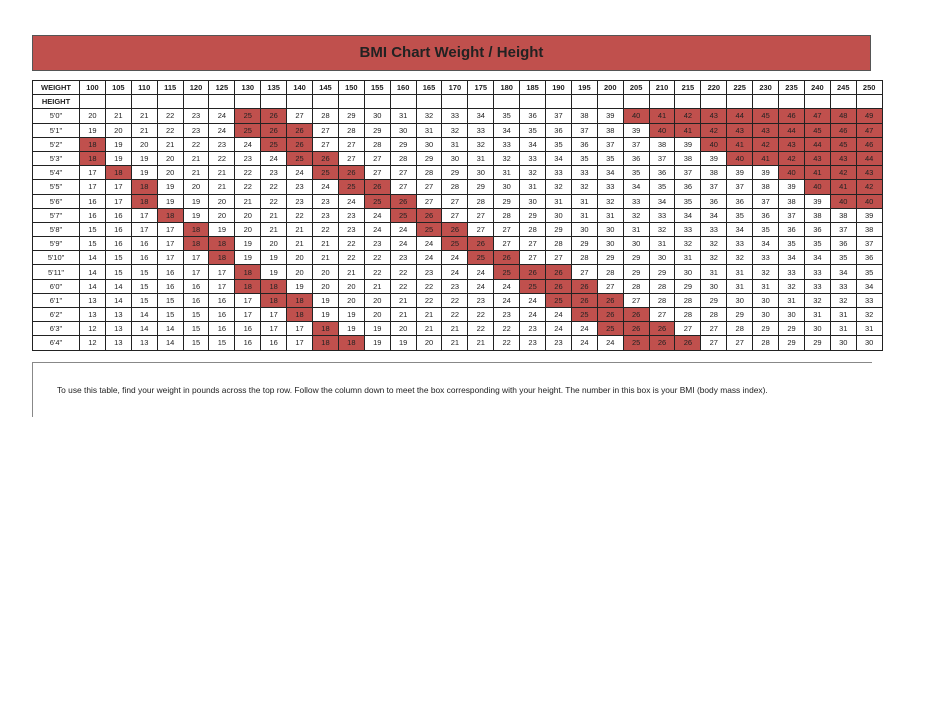 This screenshot has width=925, height=707. What do you see at coordinates (817, 187) in the screenshot?
I see `bmi-cell: 40` at bounding box center [817, 187].